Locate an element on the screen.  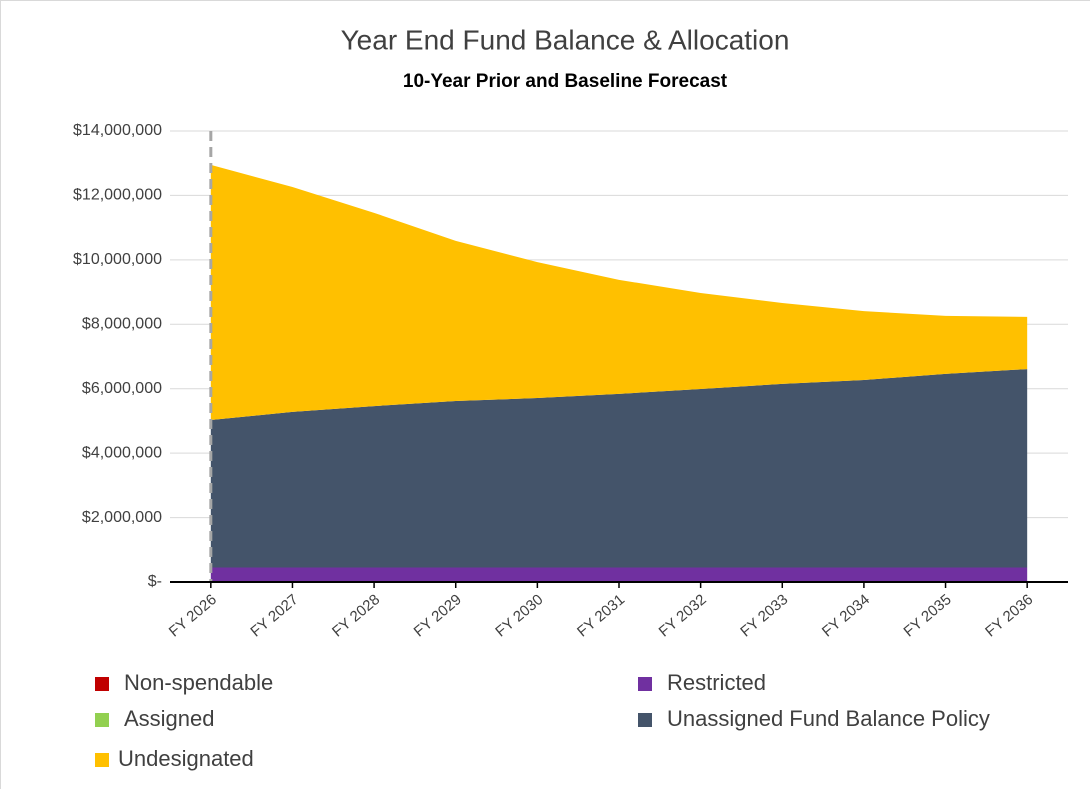
legend-label: Undesignated is located at coordinates (186, 758).